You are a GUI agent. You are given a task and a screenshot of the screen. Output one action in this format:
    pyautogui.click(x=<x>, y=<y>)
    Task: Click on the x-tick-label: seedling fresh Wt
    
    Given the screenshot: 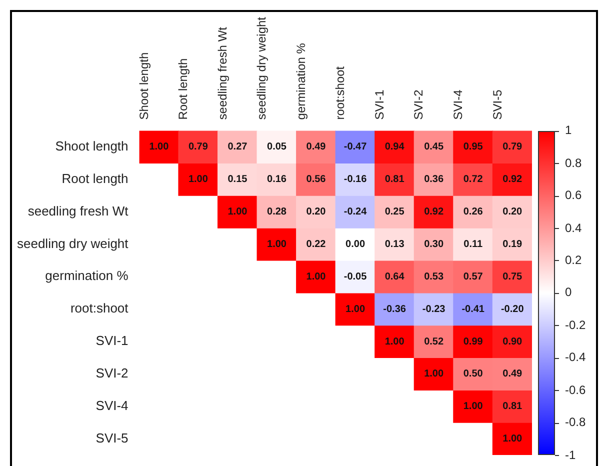 What is the action you would take?
    pyautogui.click(x=222, y=73)
    